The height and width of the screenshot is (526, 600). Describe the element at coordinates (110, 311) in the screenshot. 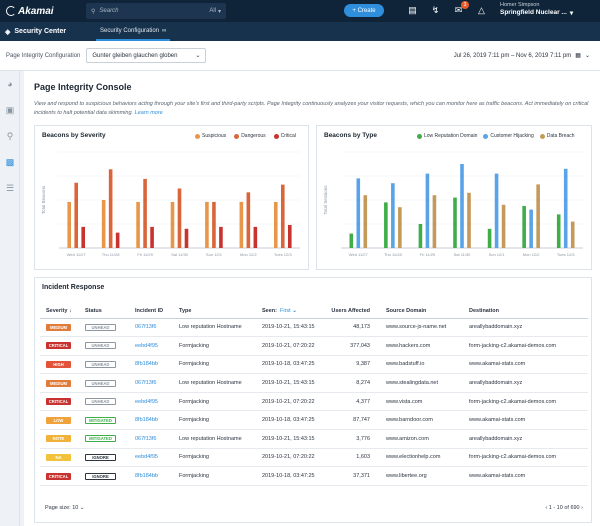

I see `col-status: Status` at that location.